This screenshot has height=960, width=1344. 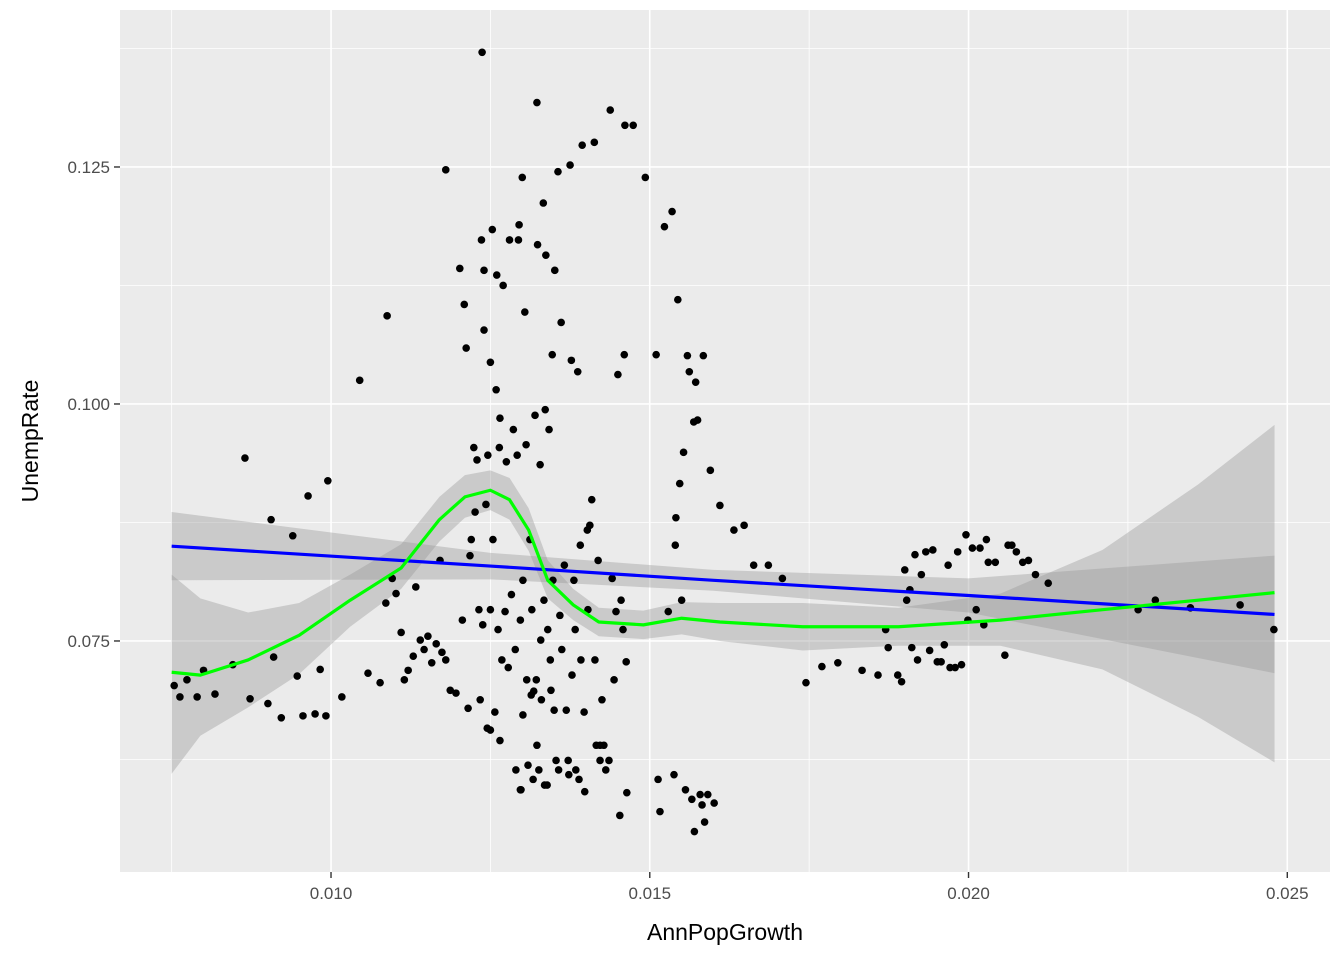 I want to click on x-axis-title: AnnPopGrowth, so click(x=725, y=932).